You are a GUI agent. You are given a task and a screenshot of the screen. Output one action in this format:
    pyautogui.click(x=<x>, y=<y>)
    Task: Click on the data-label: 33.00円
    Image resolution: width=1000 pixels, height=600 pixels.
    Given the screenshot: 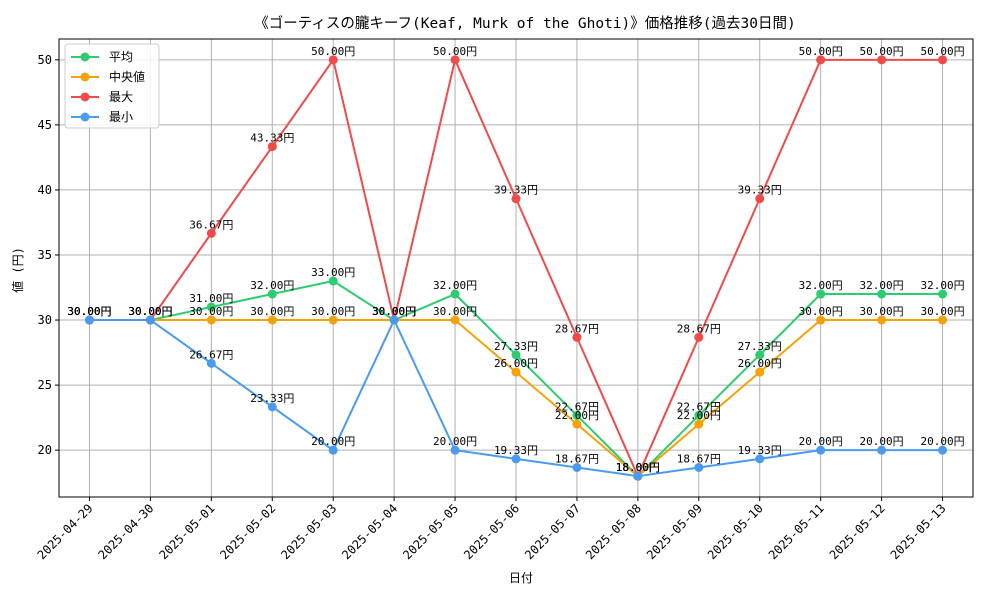 What is the action you would take?
    pyautogui.click(x=333, y=272)
    